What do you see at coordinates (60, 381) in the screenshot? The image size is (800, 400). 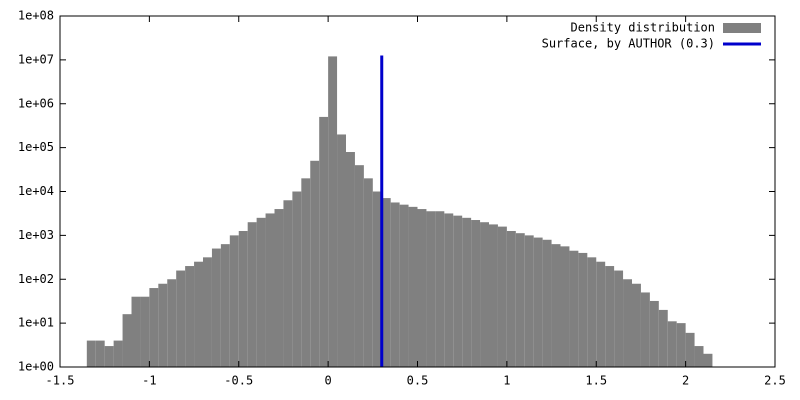 I see `x-tick-label: -1.5` at bounding box center [60, 381].